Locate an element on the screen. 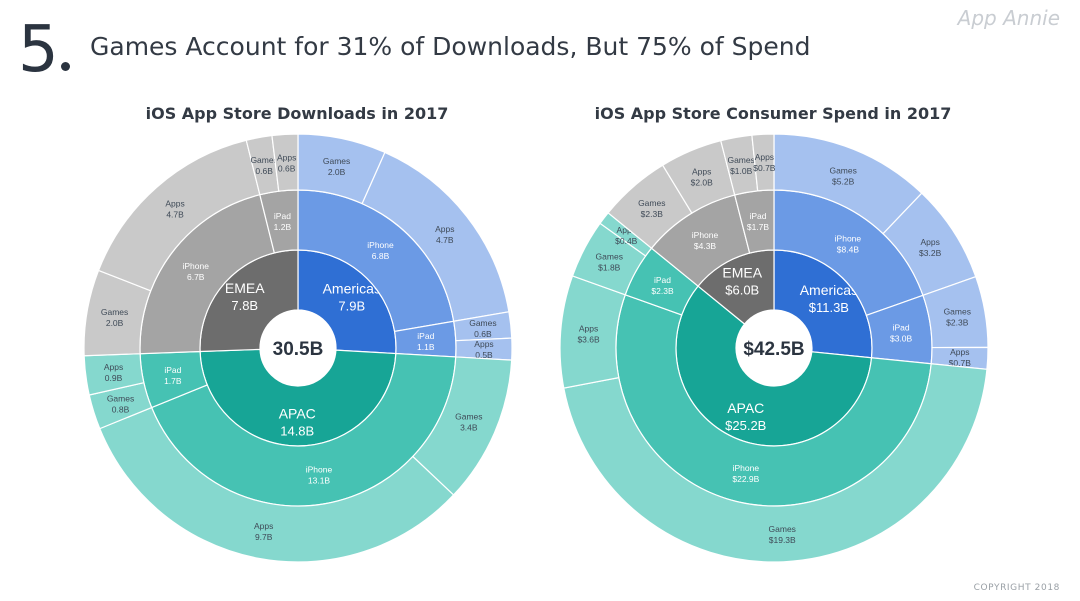 This screenshot has width=1080, height=601. spend-americas-ipad-label-name: iPad is located at coordinates (901, 328).